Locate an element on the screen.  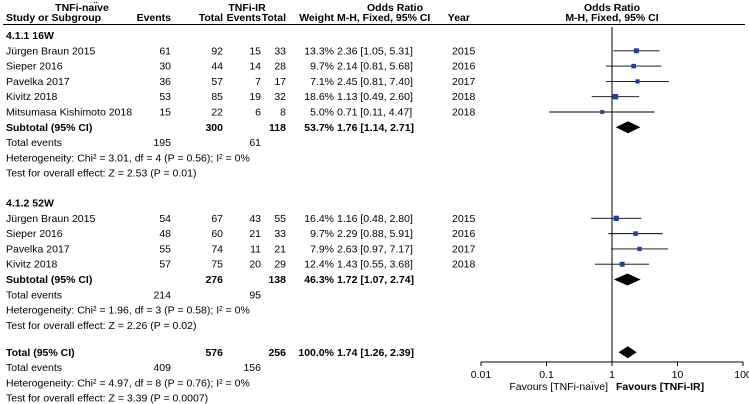
header-group1: TNFi-naı̈ve is located at coordinates (82, 7).